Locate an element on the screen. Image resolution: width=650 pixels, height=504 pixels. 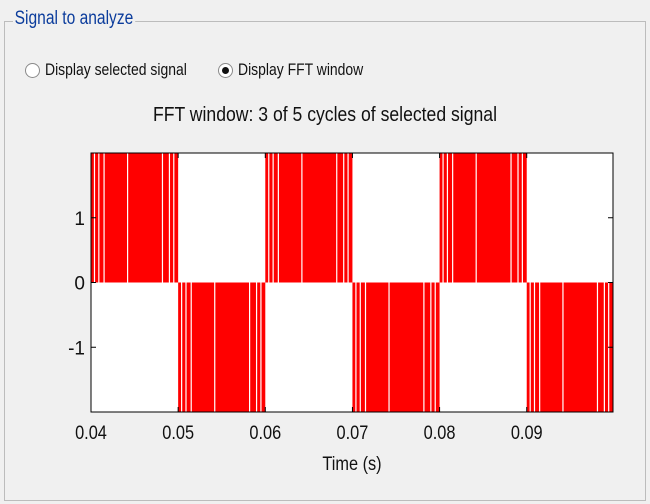
display-fft-window-radio is located at coordinates (225, 70).